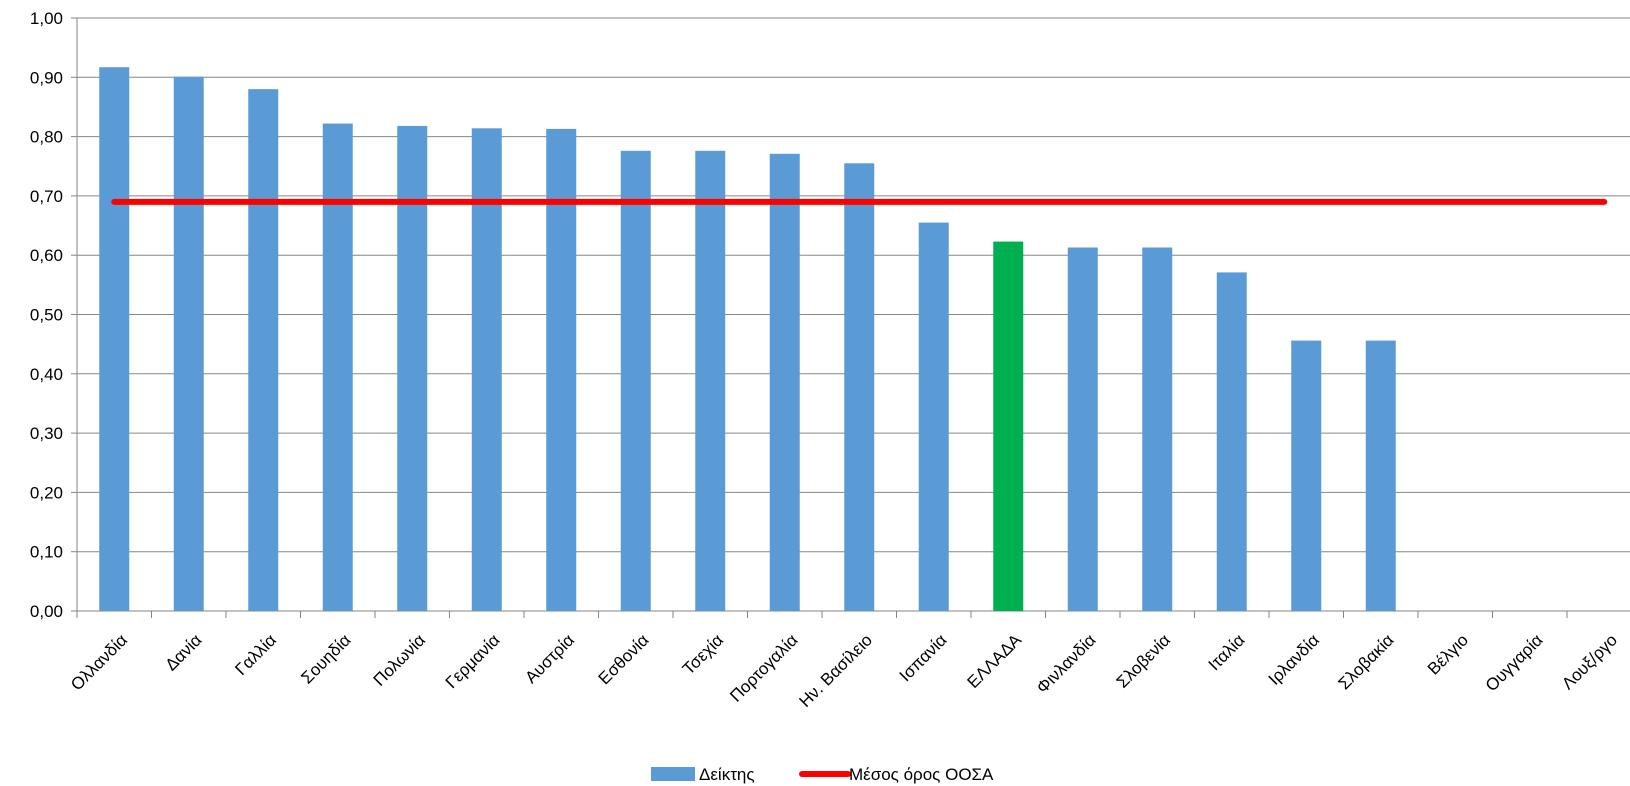 This screenshot has height=786, width=1630. Describe the element at coordinates (46, 374) in the screenshot. I see `y-tick-label: 0,40` at that location.